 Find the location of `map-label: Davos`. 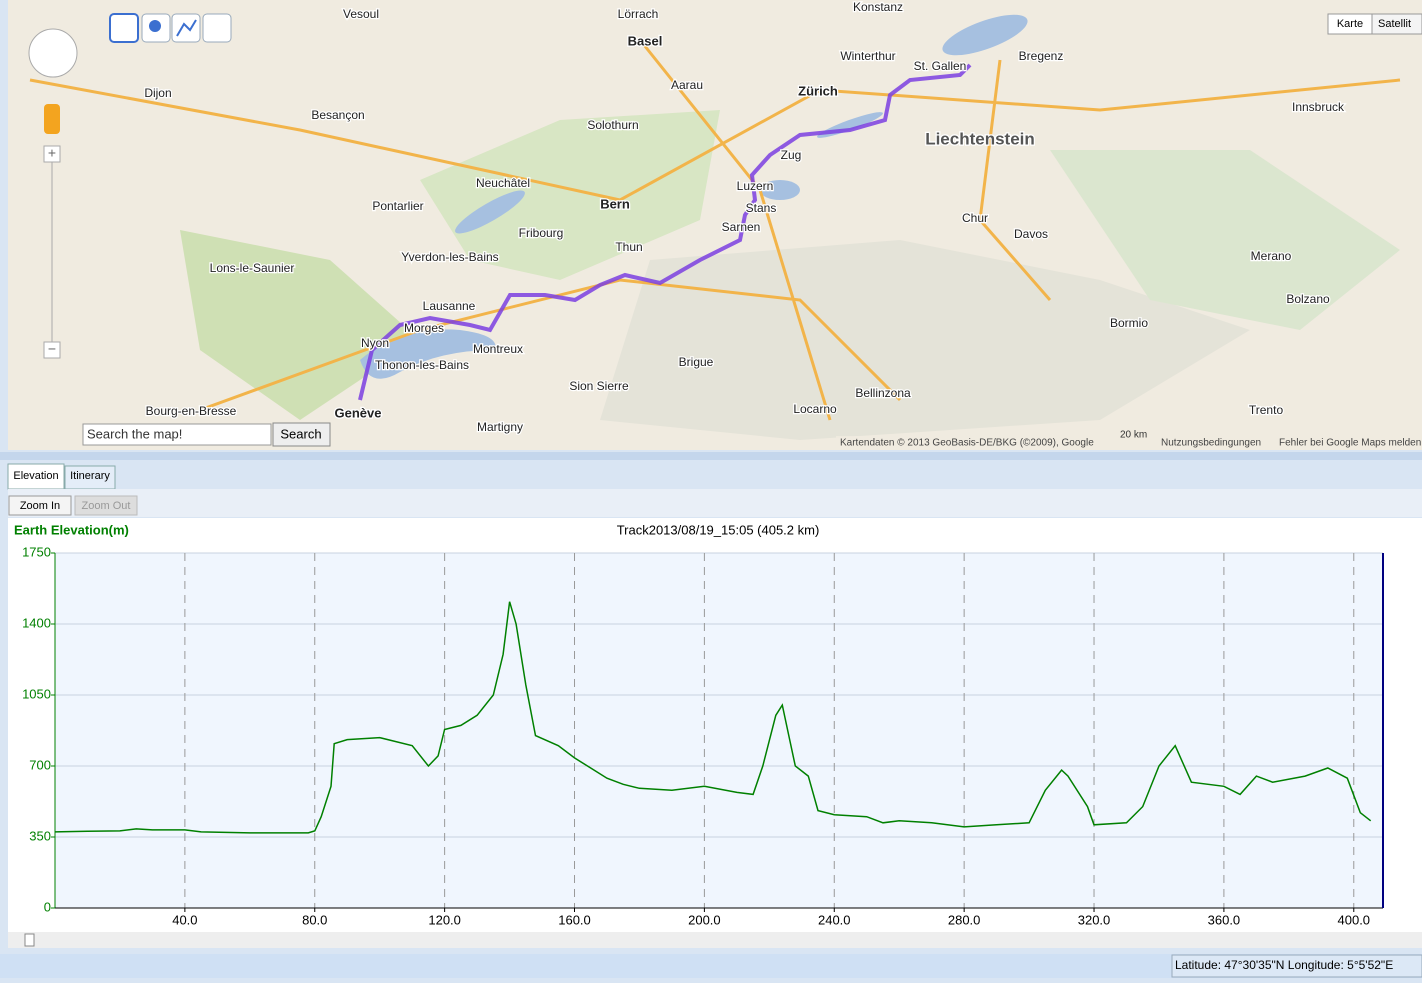

map-label: Davos is located at coordinates (1031, 234).